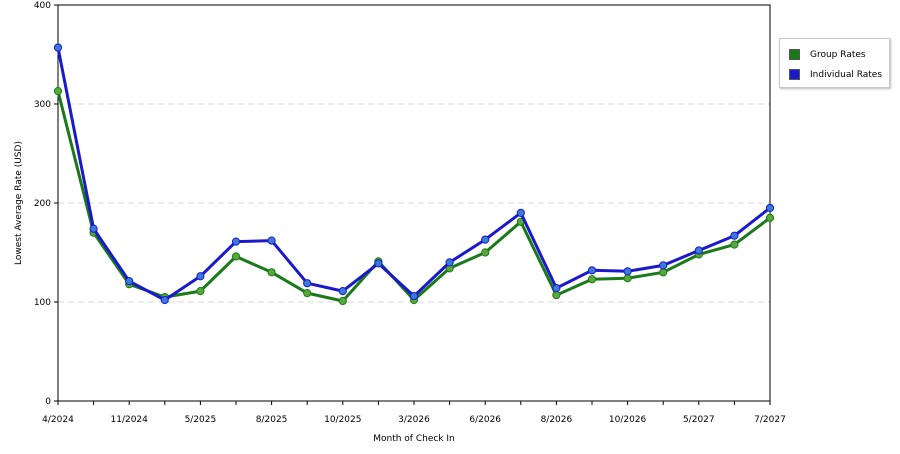  I want to click on x-tick-label-6-2026: 6/2026, so click(485, 420).